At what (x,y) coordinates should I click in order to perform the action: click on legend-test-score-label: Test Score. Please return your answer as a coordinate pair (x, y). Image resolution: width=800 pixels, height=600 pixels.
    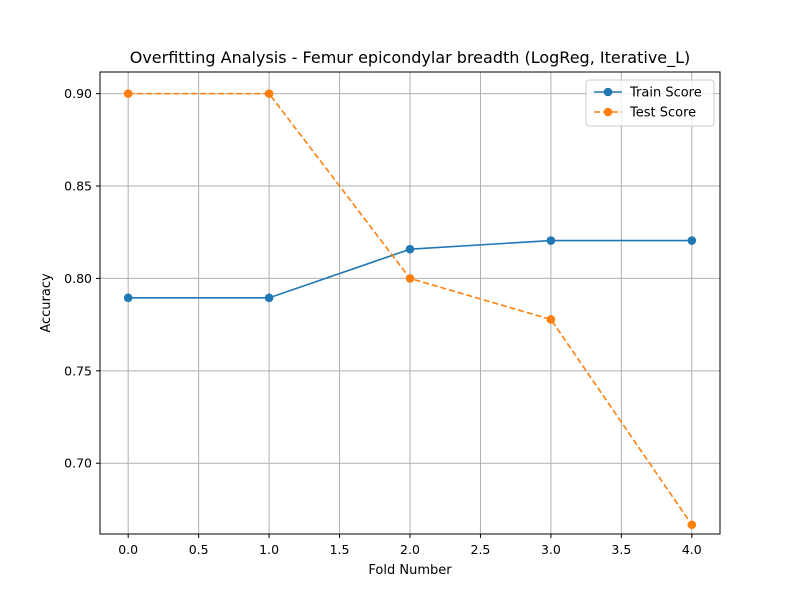
    Looking at the image, I should click on (662, 113).